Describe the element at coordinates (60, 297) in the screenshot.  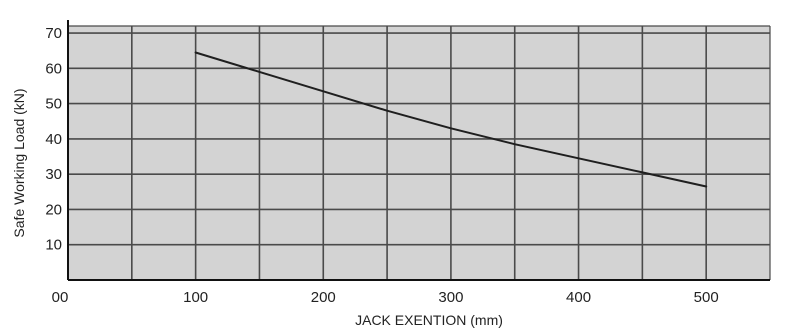
I see `x-tick-label-00: 00` at that location.